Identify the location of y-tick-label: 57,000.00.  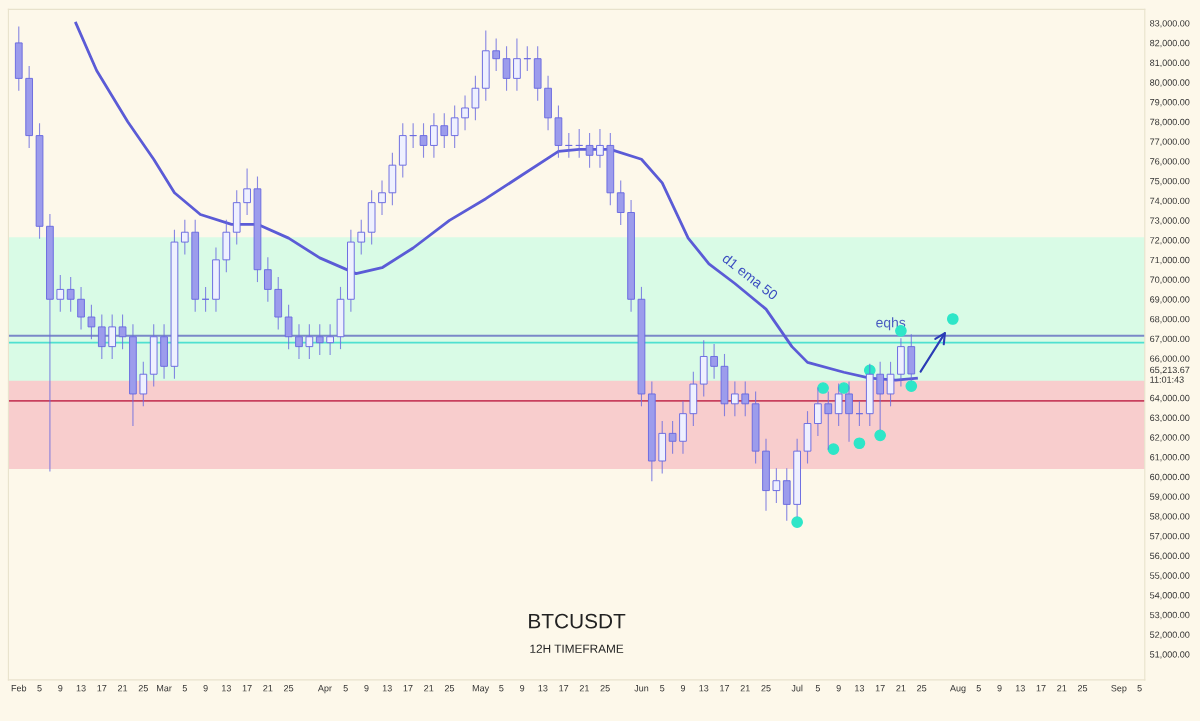
(1170, 536).